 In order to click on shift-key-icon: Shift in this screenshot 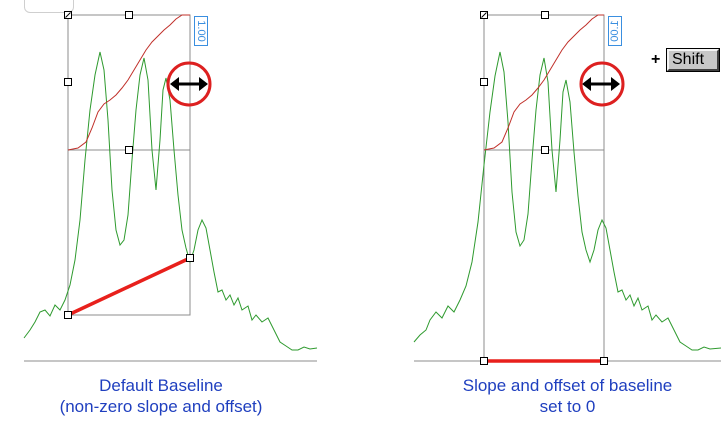, I will do `click(693, 60)`.